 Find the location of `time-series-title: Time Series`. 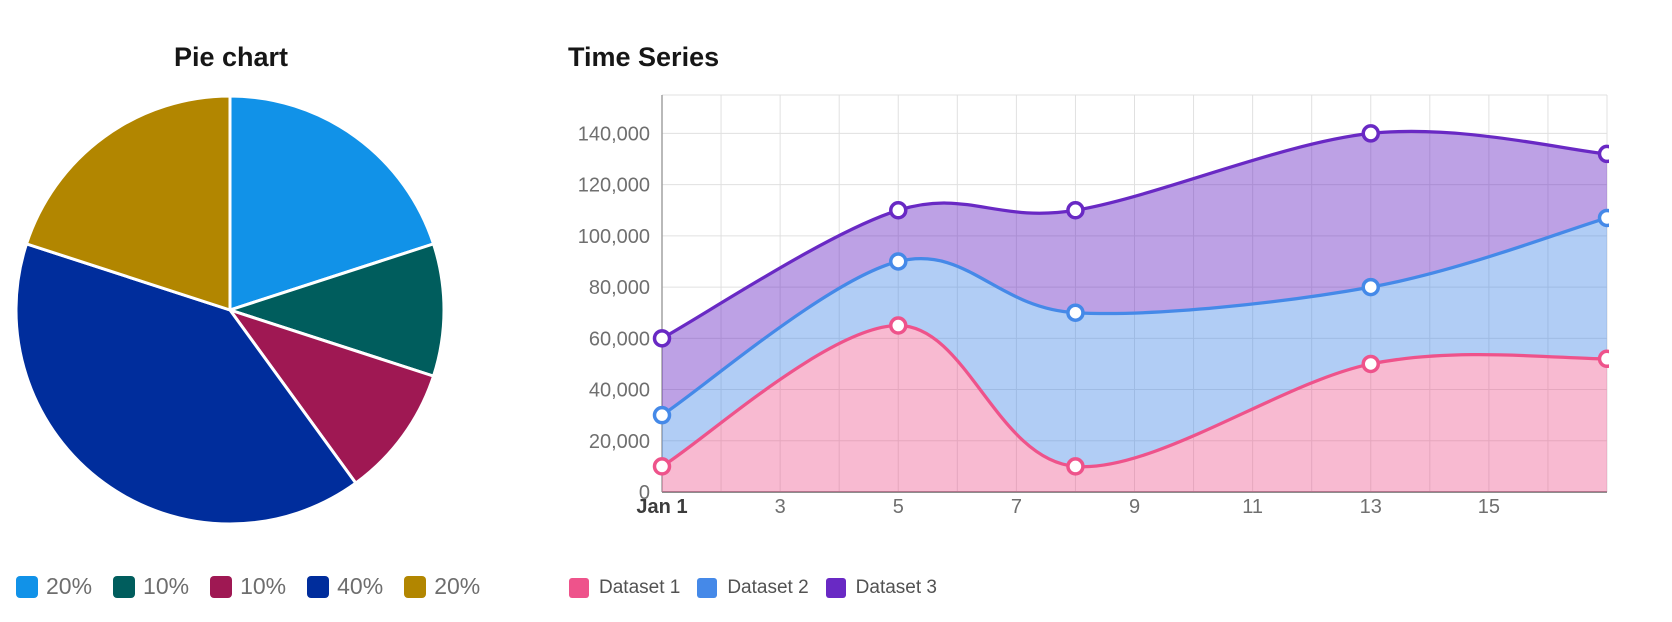

time-series-title: Time Series is located at coordinates (644, 57).